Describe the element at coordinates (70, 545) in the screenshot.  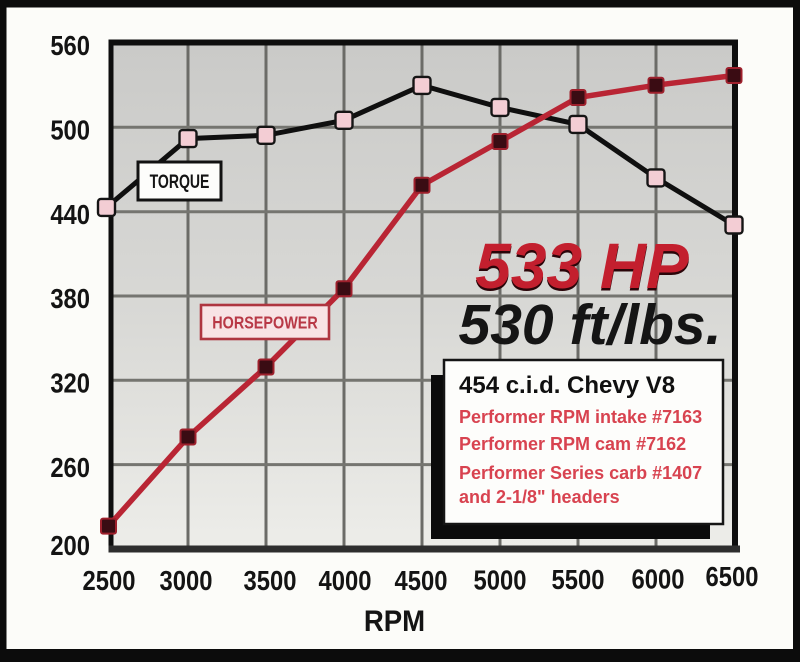
I see `svg-text: 200` at that location.